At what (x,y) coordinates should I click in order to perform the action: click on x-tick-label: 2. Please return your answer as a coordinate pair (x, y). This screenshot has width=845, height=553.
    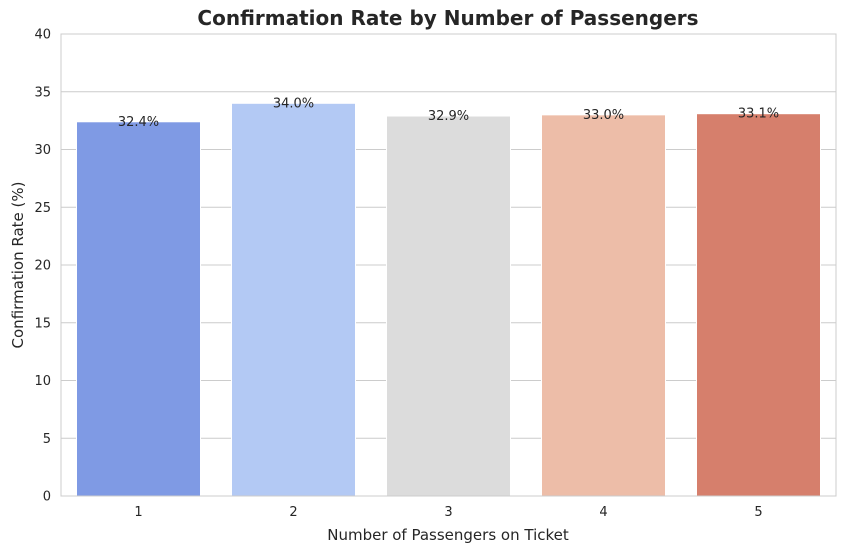
    Looking at the image, I should click on (293, 512).